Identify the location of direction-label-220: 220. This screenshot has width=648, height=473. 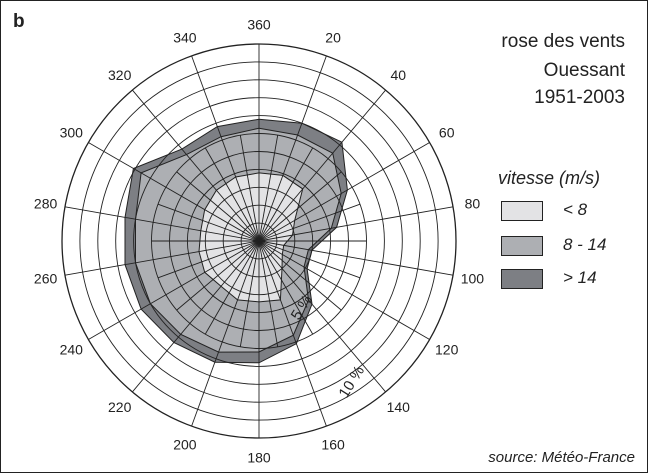
(120, 407).